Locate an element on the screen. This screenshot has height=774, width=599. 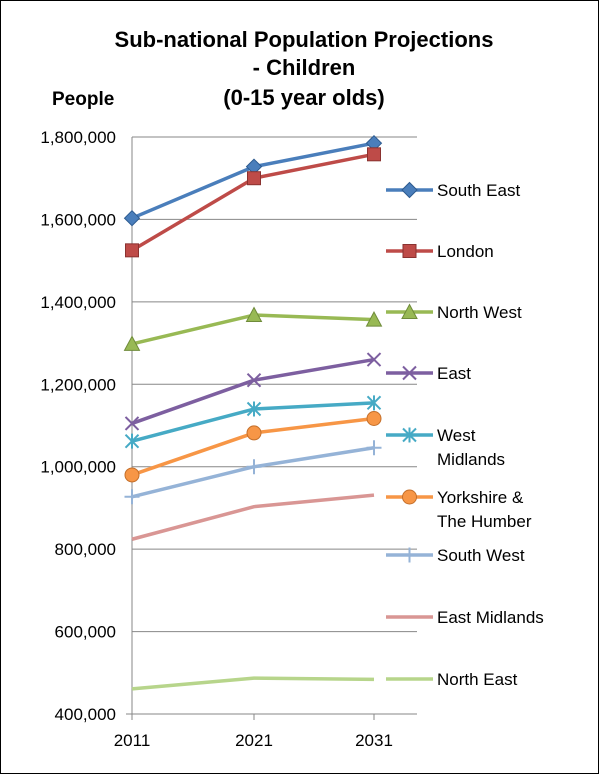
legend-label-east-midlands: East Midlands is located at coordinates (490, 617).